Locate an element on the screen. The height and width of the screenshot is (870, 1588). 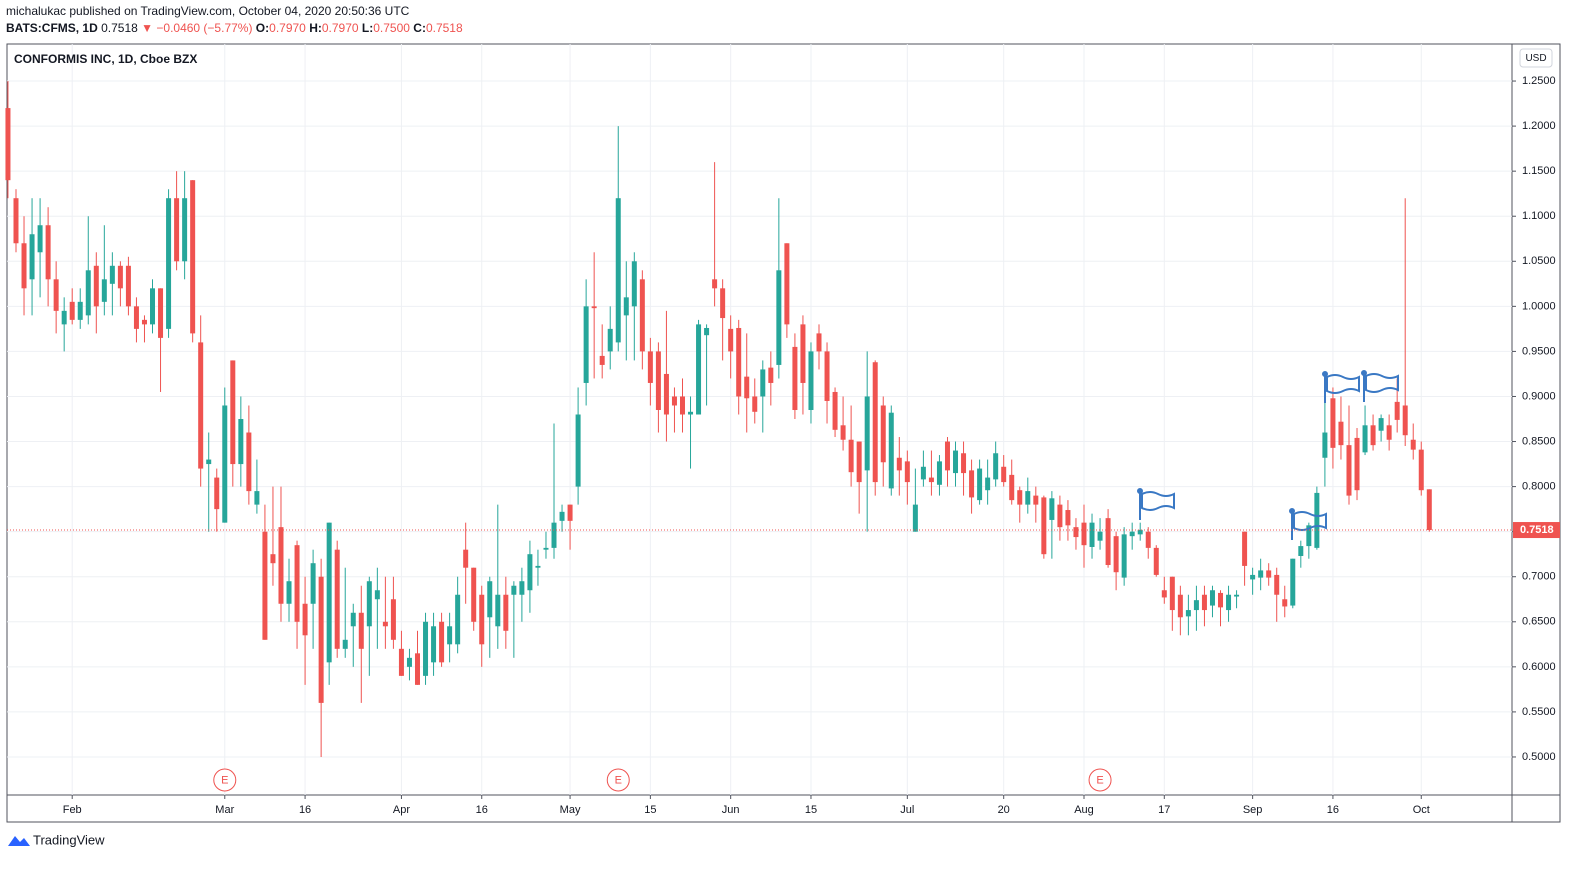
ohlc-label: L: is located at coordinates (367, 28).